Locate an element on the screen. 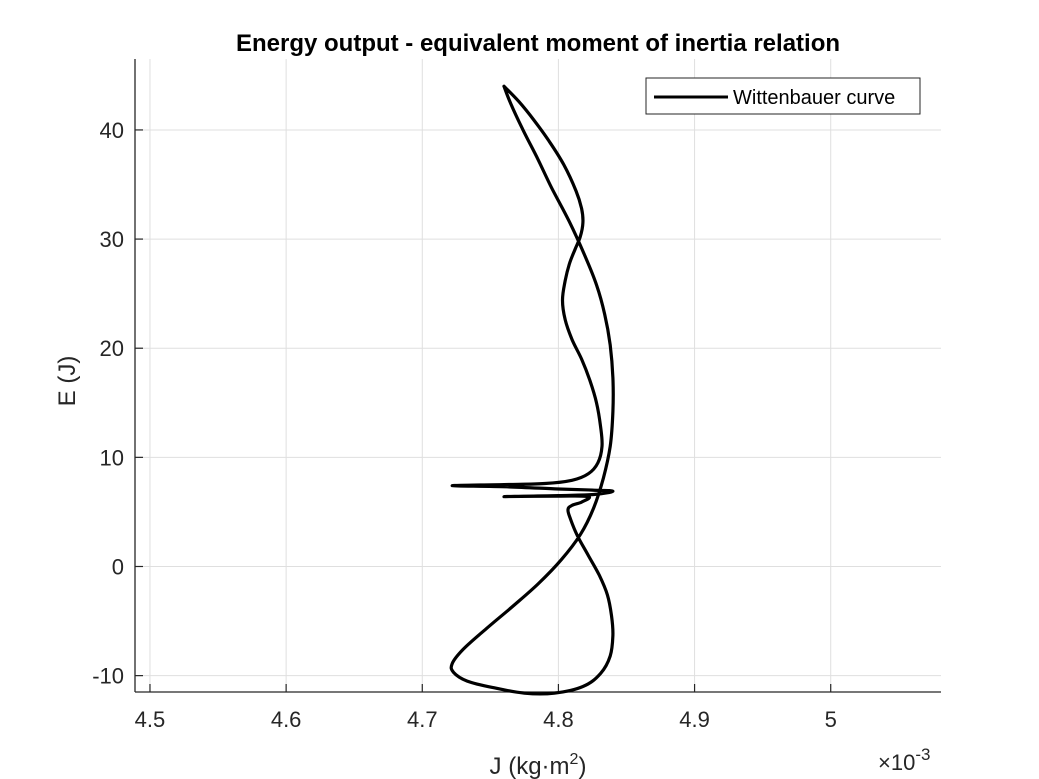 The height and width of the screenshot is (779, 1039). legend: Wittenbauer curve is located at coordinates (783, 96).